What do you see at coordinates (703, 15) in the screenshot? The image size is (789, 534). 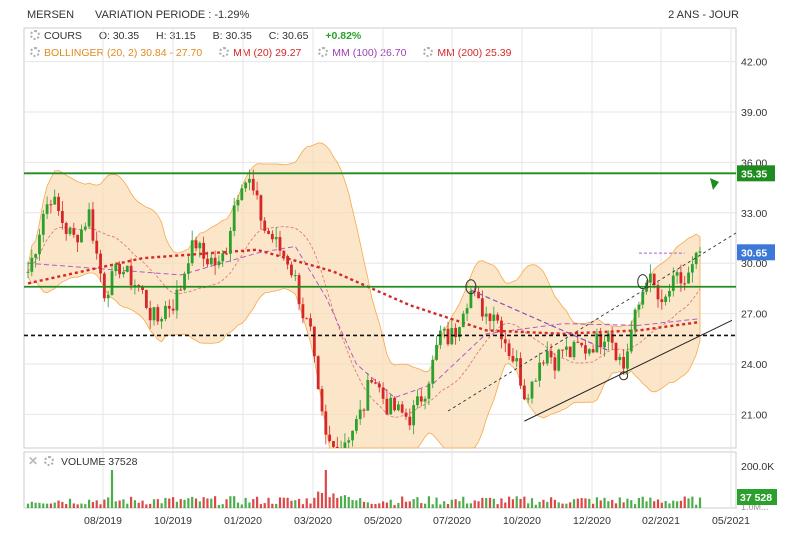 I see `period-selector: 2 ANS - JOUR` at bounding box center [703, 15].